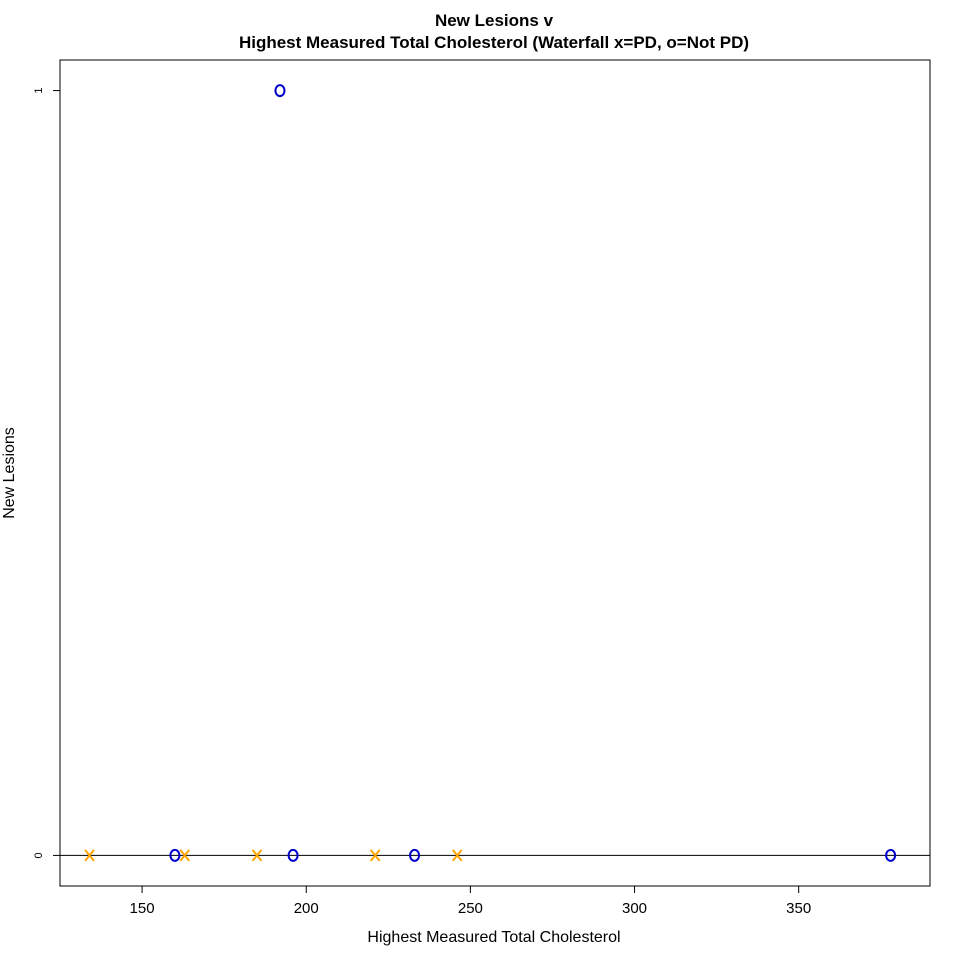 Image resolution: width=960 pixels, height=960 pixels. What do you see at coordinates (306, 908) in the screenshot?
I see `x-tick-label: 200` at bounding box center [306, 908].